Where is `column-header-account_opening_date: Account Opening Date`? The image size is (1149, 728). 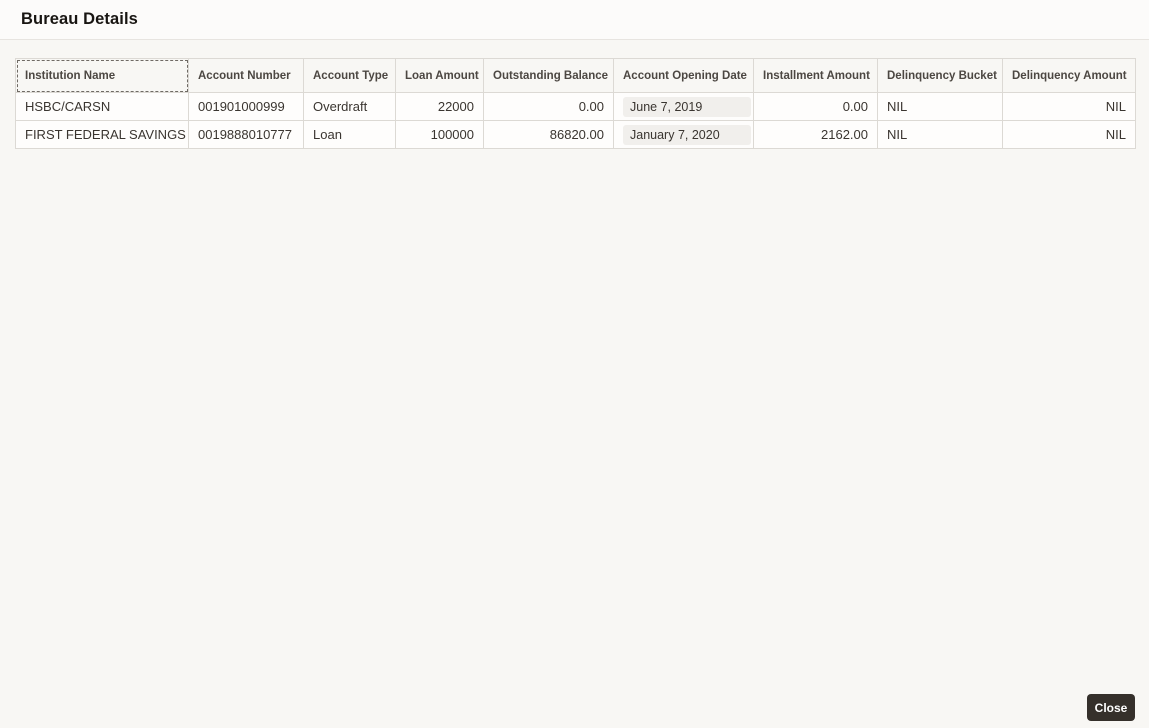
column-header-account_opening_date: Account Opening Date is located at coordinates (683, 75).